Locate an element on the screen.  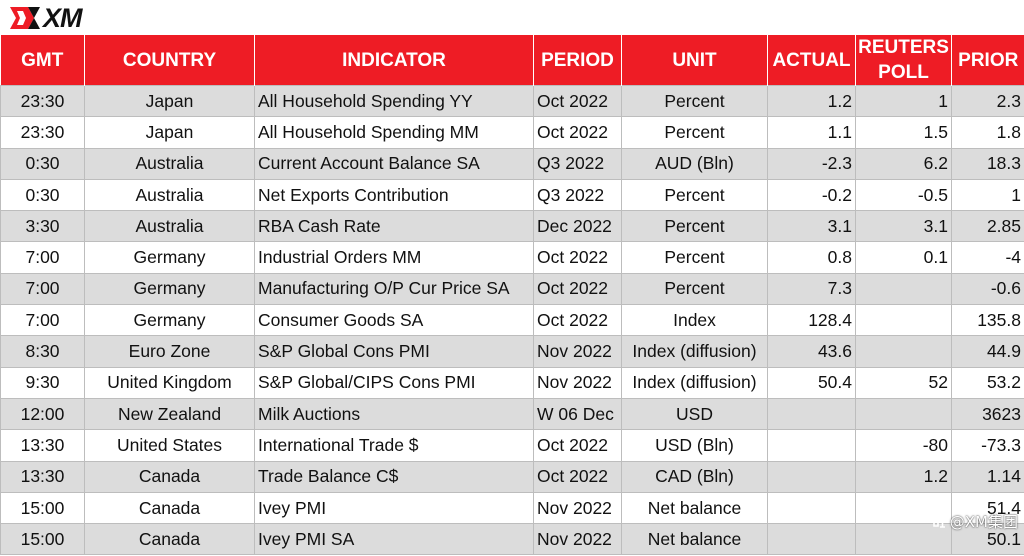
cell-country: United Kingdom is located at coordinates (169, 382).